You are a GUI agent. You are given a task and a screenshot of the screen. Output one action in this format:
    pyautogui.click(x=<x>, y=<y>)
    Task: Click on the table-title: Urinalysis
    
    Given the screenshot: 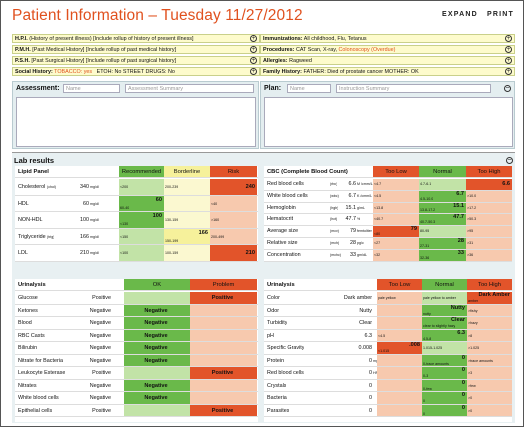 What is the action you would take?
    pyautogui.click(x=281, y=285)
    